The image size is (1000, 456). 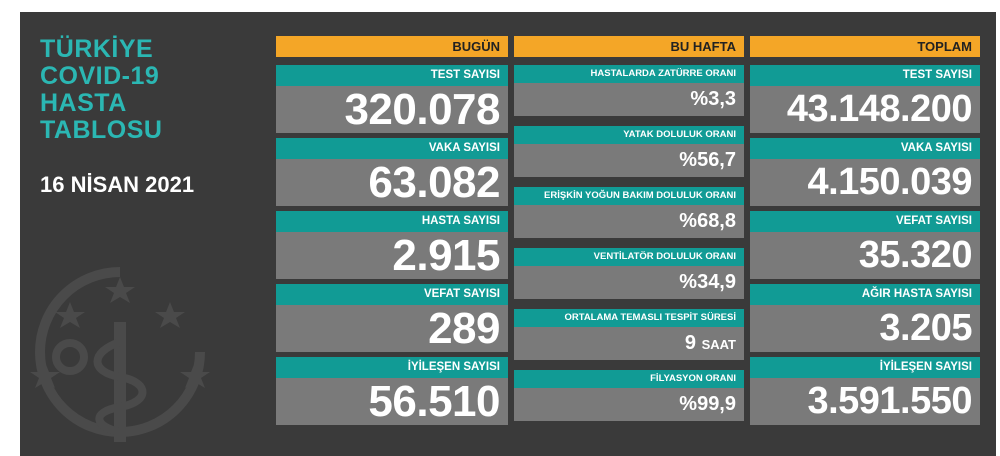 What do you see at coordinates (865, 367) in the screenshot?
I see `total-item-label: İYİLEŞEN SAYISI` at bounding box center [865, 367].